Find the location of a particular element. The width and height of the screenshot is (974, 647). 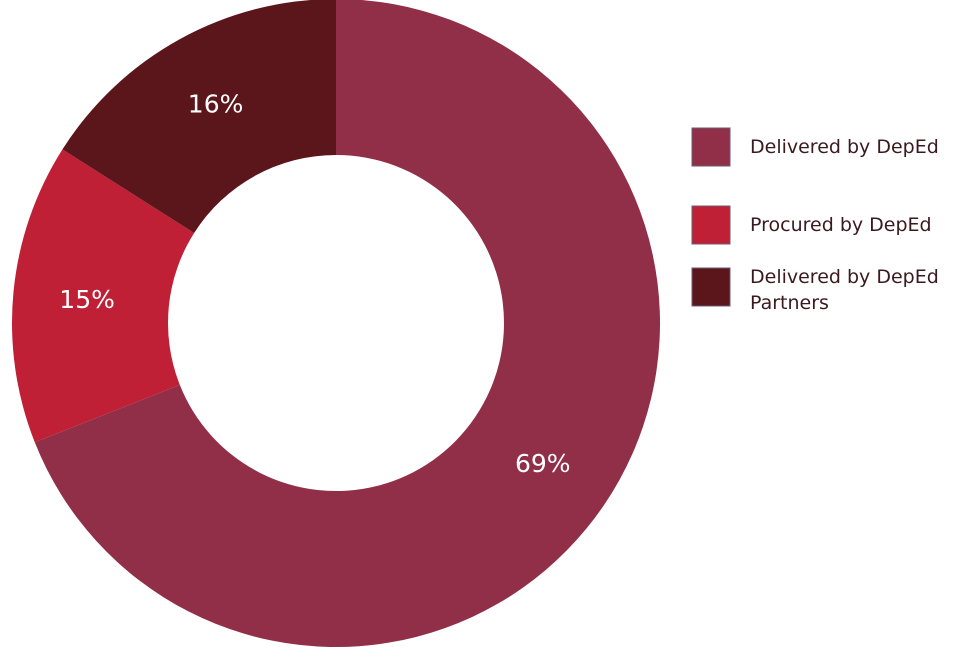

legend-swatch-delivered-by-deped is located at coordinates (711, 147).